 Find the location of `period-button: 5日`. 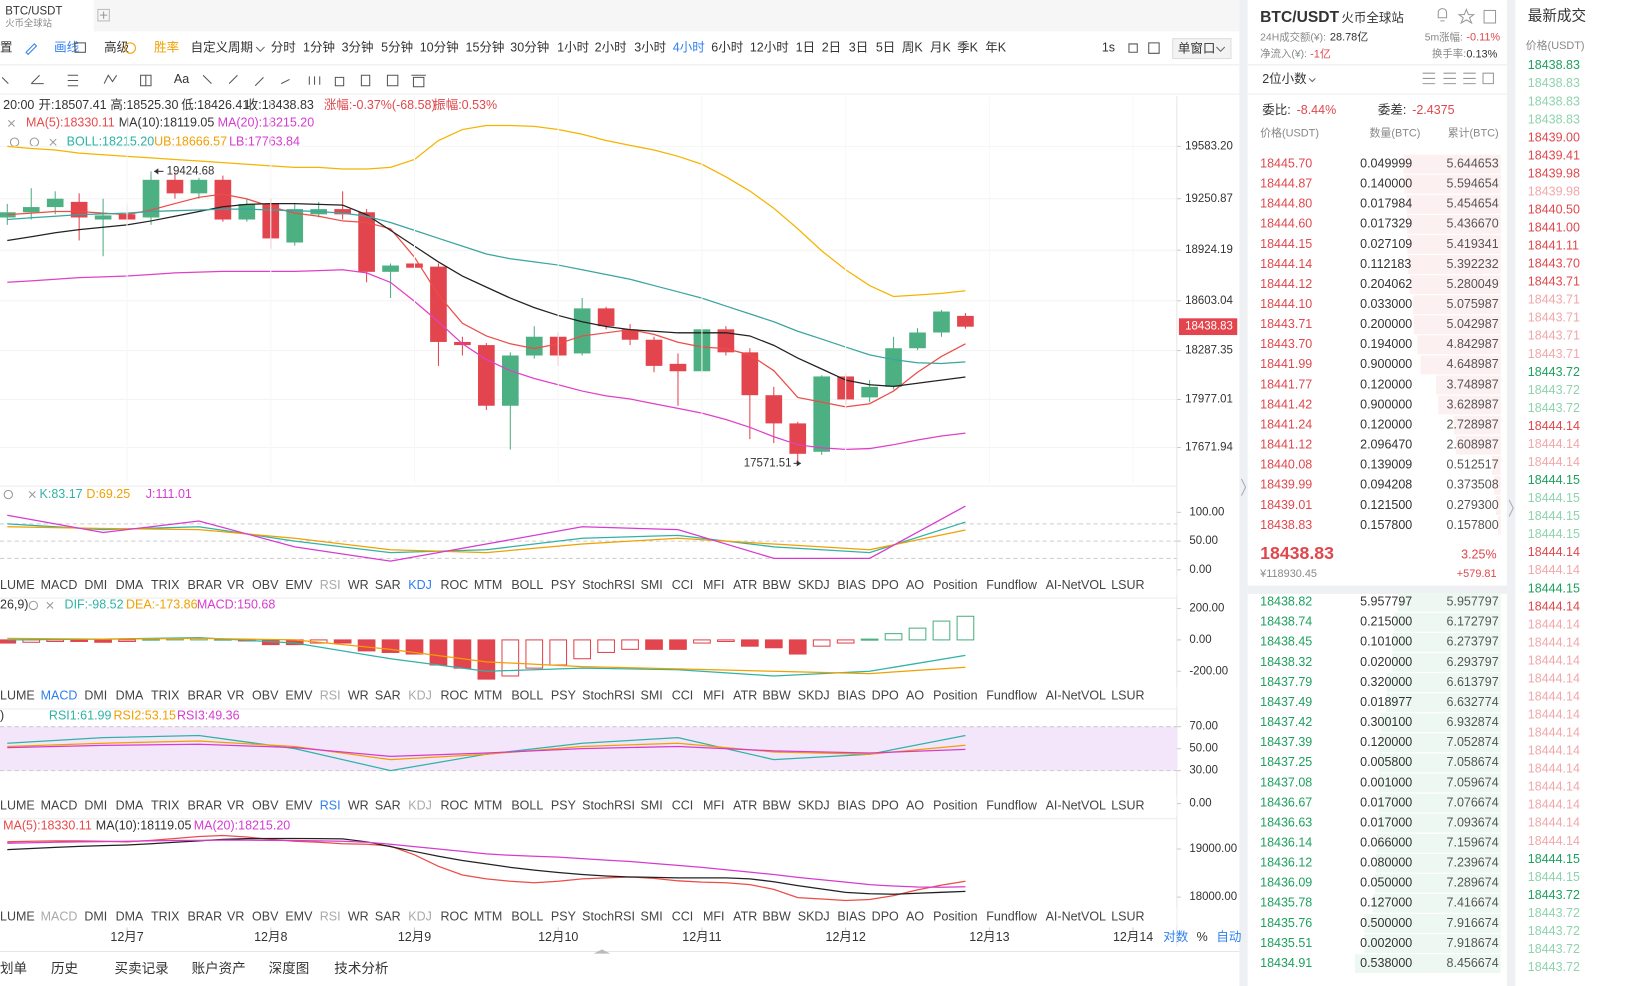

period-button: 5日 is located at coordinates (885, 47).